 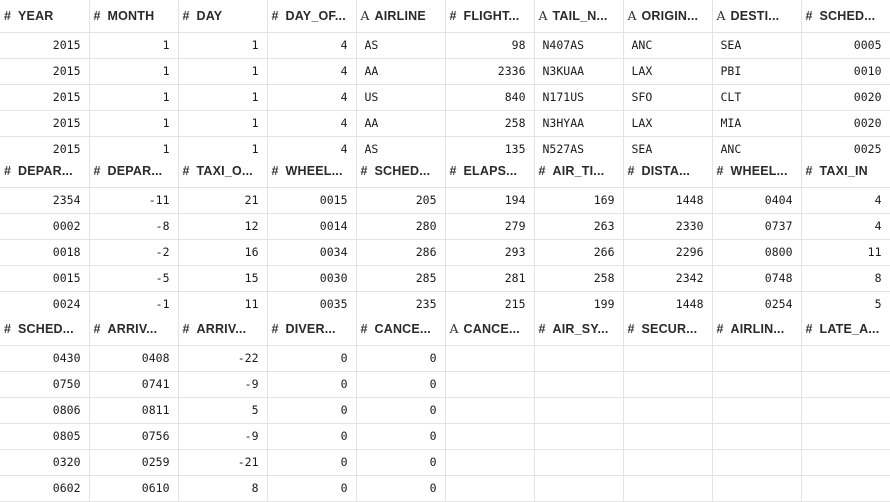 I want to click on table-cell: AS, so click(x=401, y=45).